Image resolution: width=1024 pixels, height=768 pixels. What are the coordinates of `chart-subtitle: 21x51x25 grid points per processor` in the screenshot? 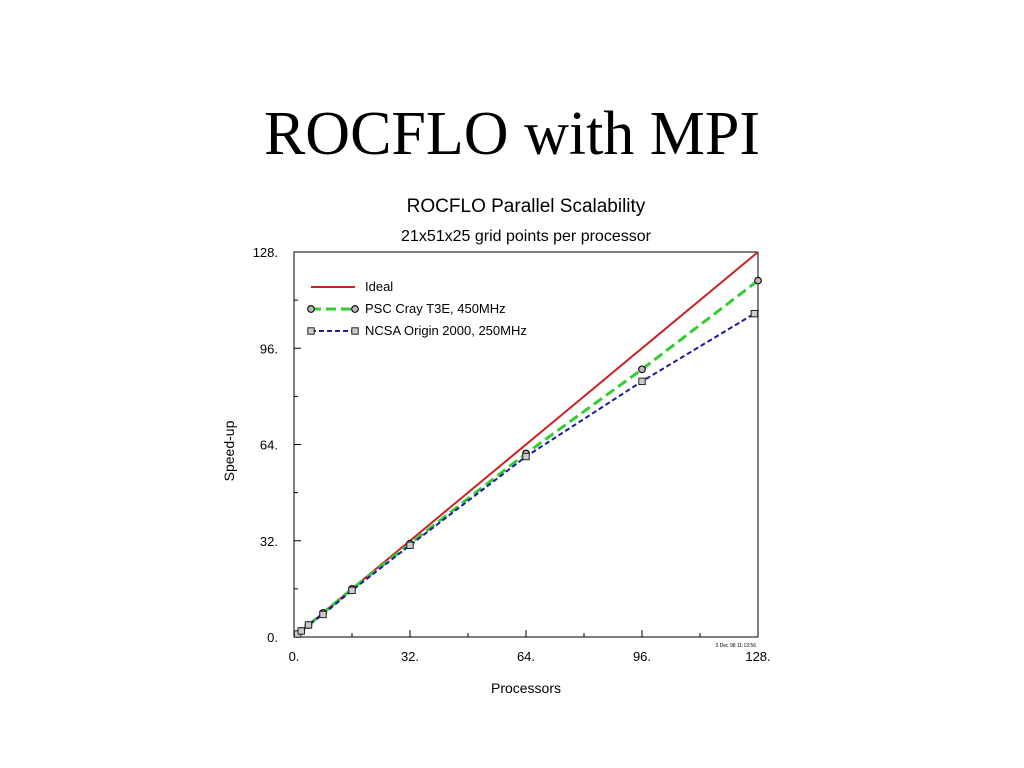 It's located at (526, 236).